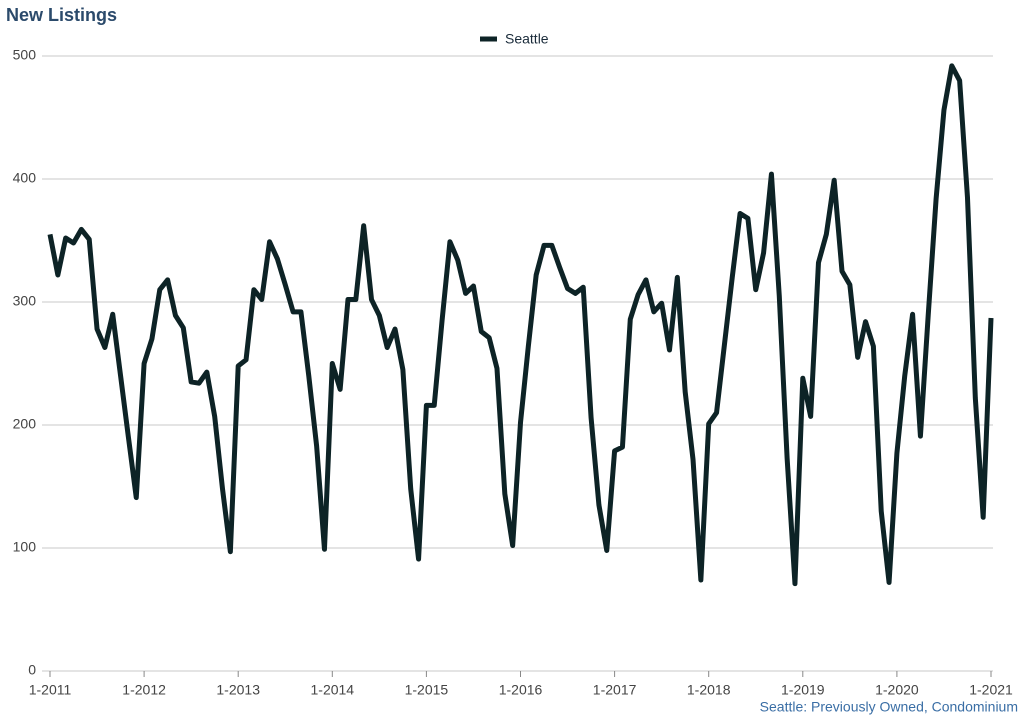 The height and width of the screenshot is (720, 1024). What do you see at coordinates (25, 424) in the screenshot?
I see `y-tick-label: 200` at bounding box center [25, 424].